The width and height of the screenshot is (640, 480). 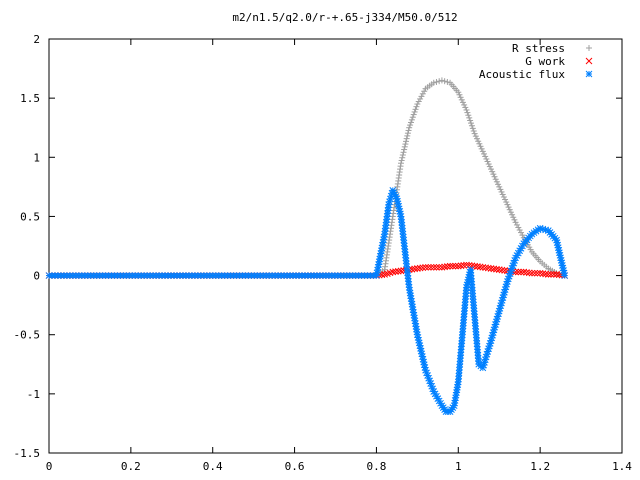 What do you see at coordinates (30, 98) in the screenshot?
I see `y-tick-label: 1.5` at bounding box center [30, 98].